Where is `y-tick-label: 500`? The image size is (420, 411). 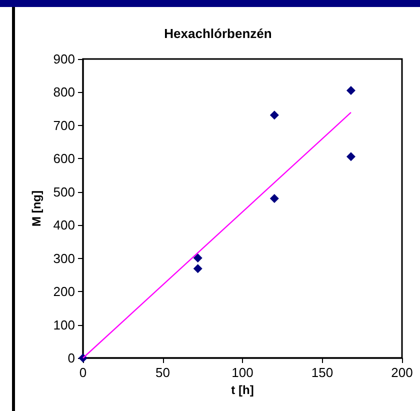 y-tick-label: 500 is located at coordinates (64, 192).